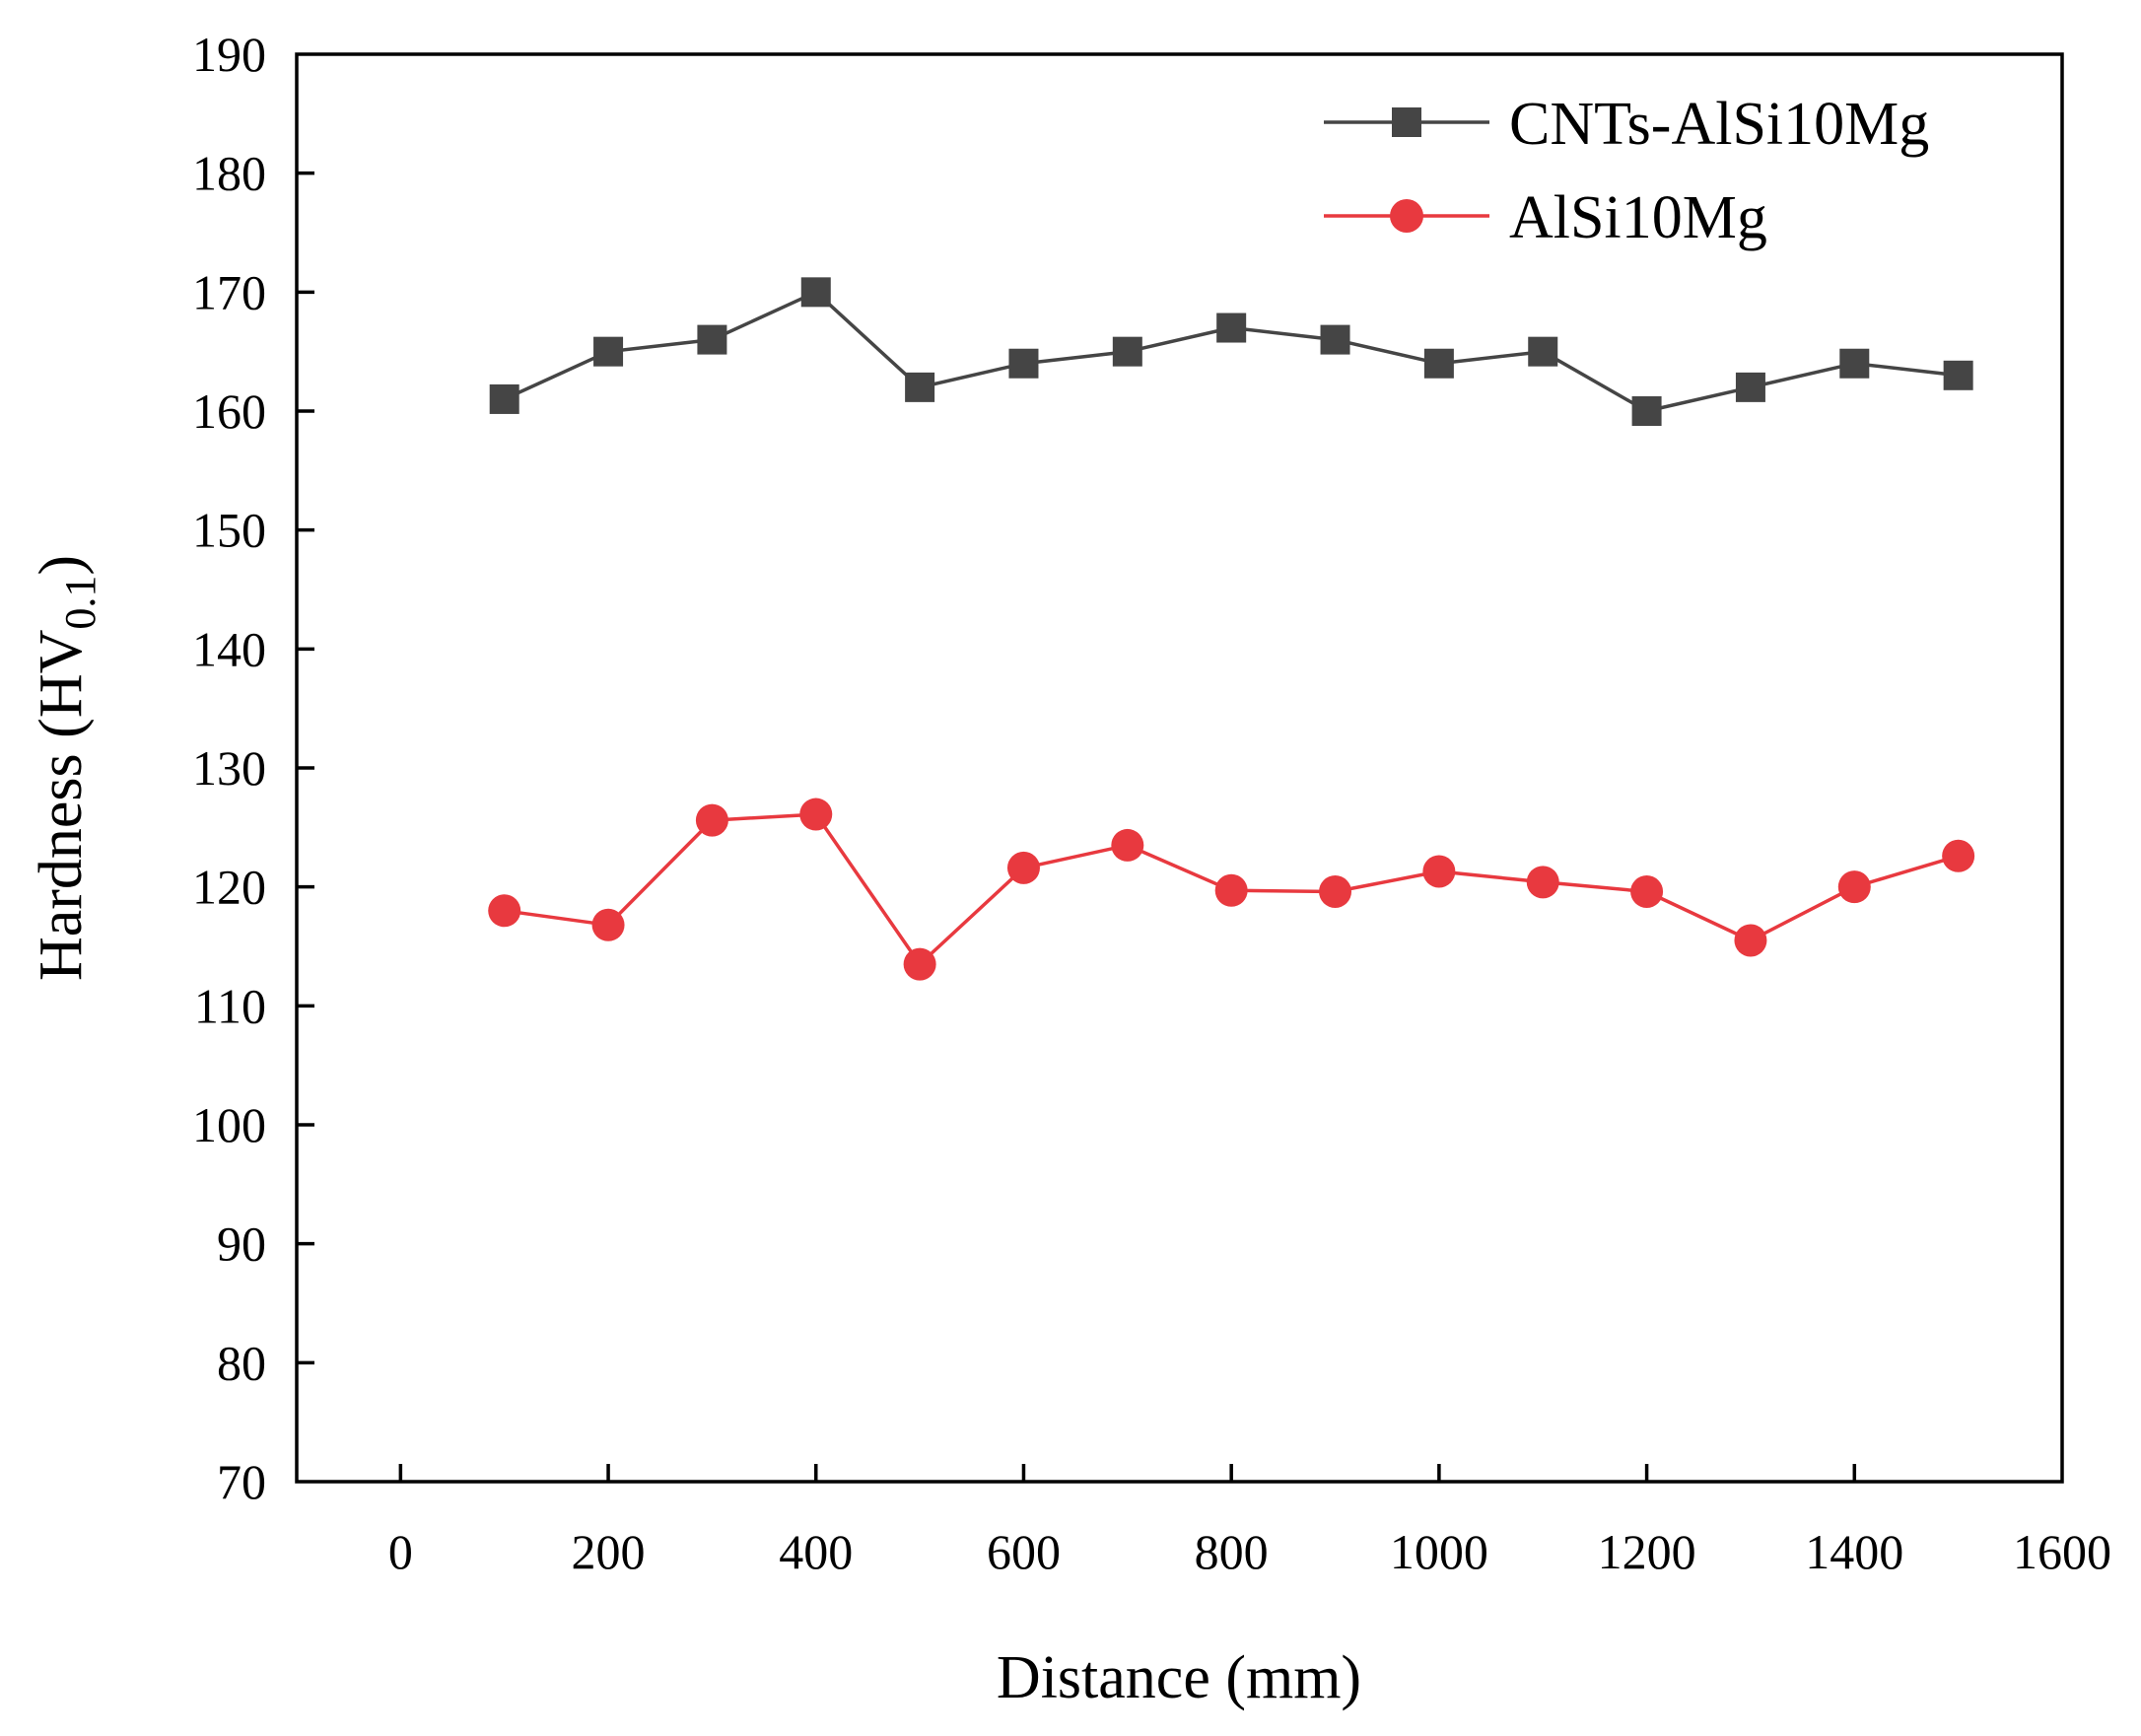 Image resolution: width=2141 pixels, height=1736 pixels. What do you see at coordinates (1406, 216) in the screenshot?
I see `legend-marker-alsi-circle` at bounding box center [1406, 216].